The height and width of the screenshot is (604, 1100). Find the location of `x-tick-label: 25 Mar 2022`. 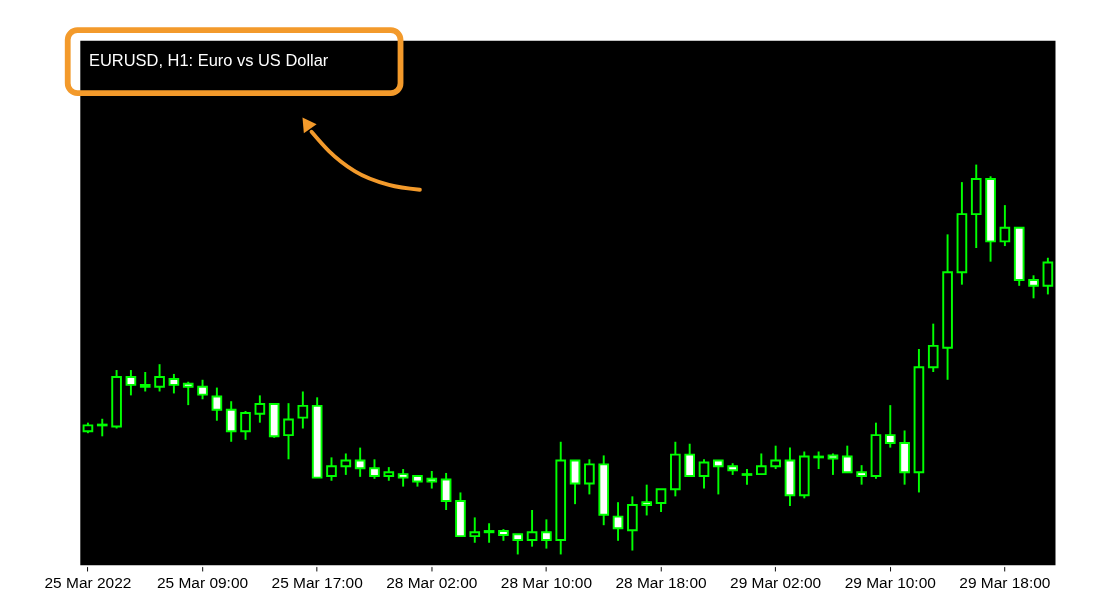

x-tick-label: 25 Mar 2022 is located at coordinates (88, 582).